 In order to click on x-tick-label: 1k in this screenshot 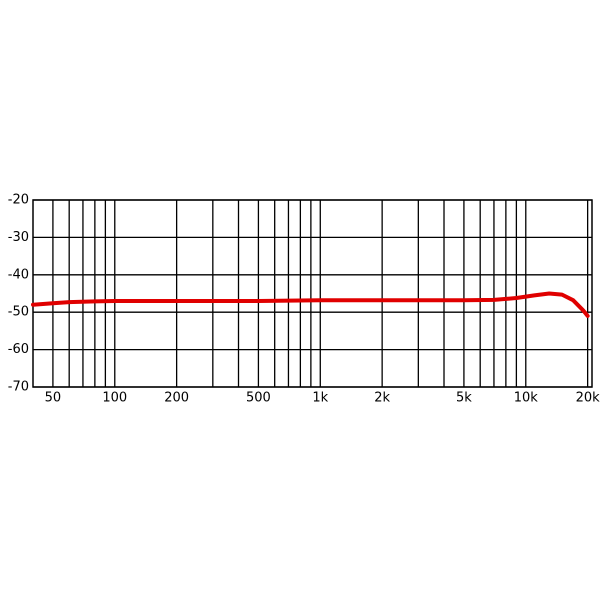, I will do `click(320, 398)`.